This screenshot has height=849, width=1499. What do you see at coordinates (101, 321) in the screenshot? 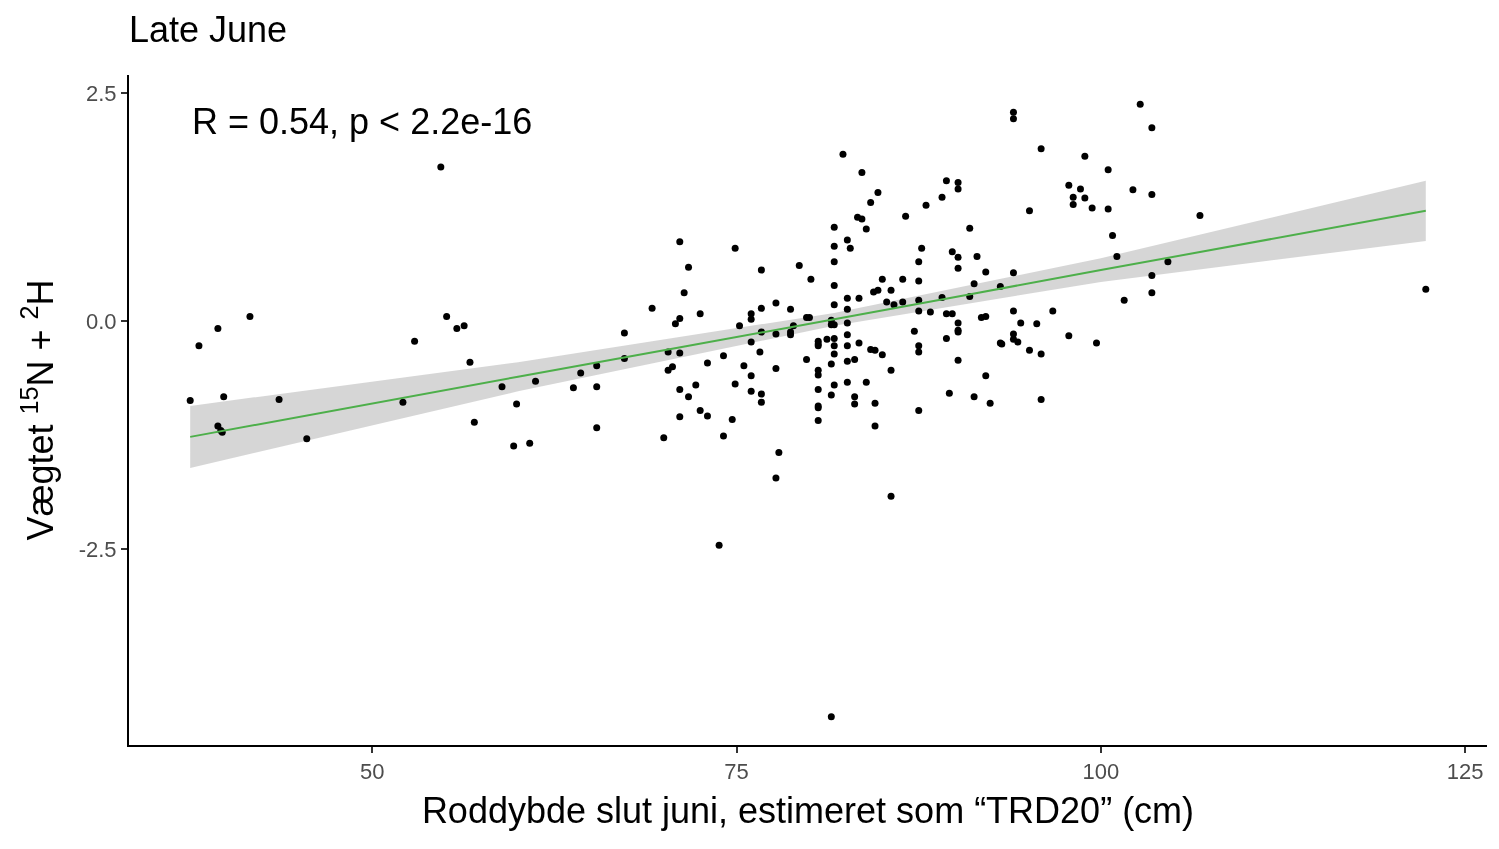
I see `y-tick-label: 0.0` at bounding box center [101, 321].